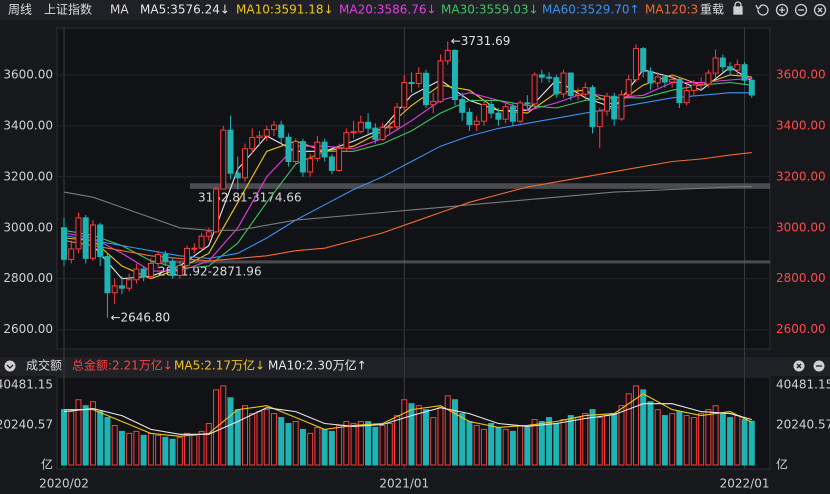  What do you see at coordinates (803, 424) in the screenshot?
I see `y-tick-label-right: 20240.57` at bounding box center [803, 424].